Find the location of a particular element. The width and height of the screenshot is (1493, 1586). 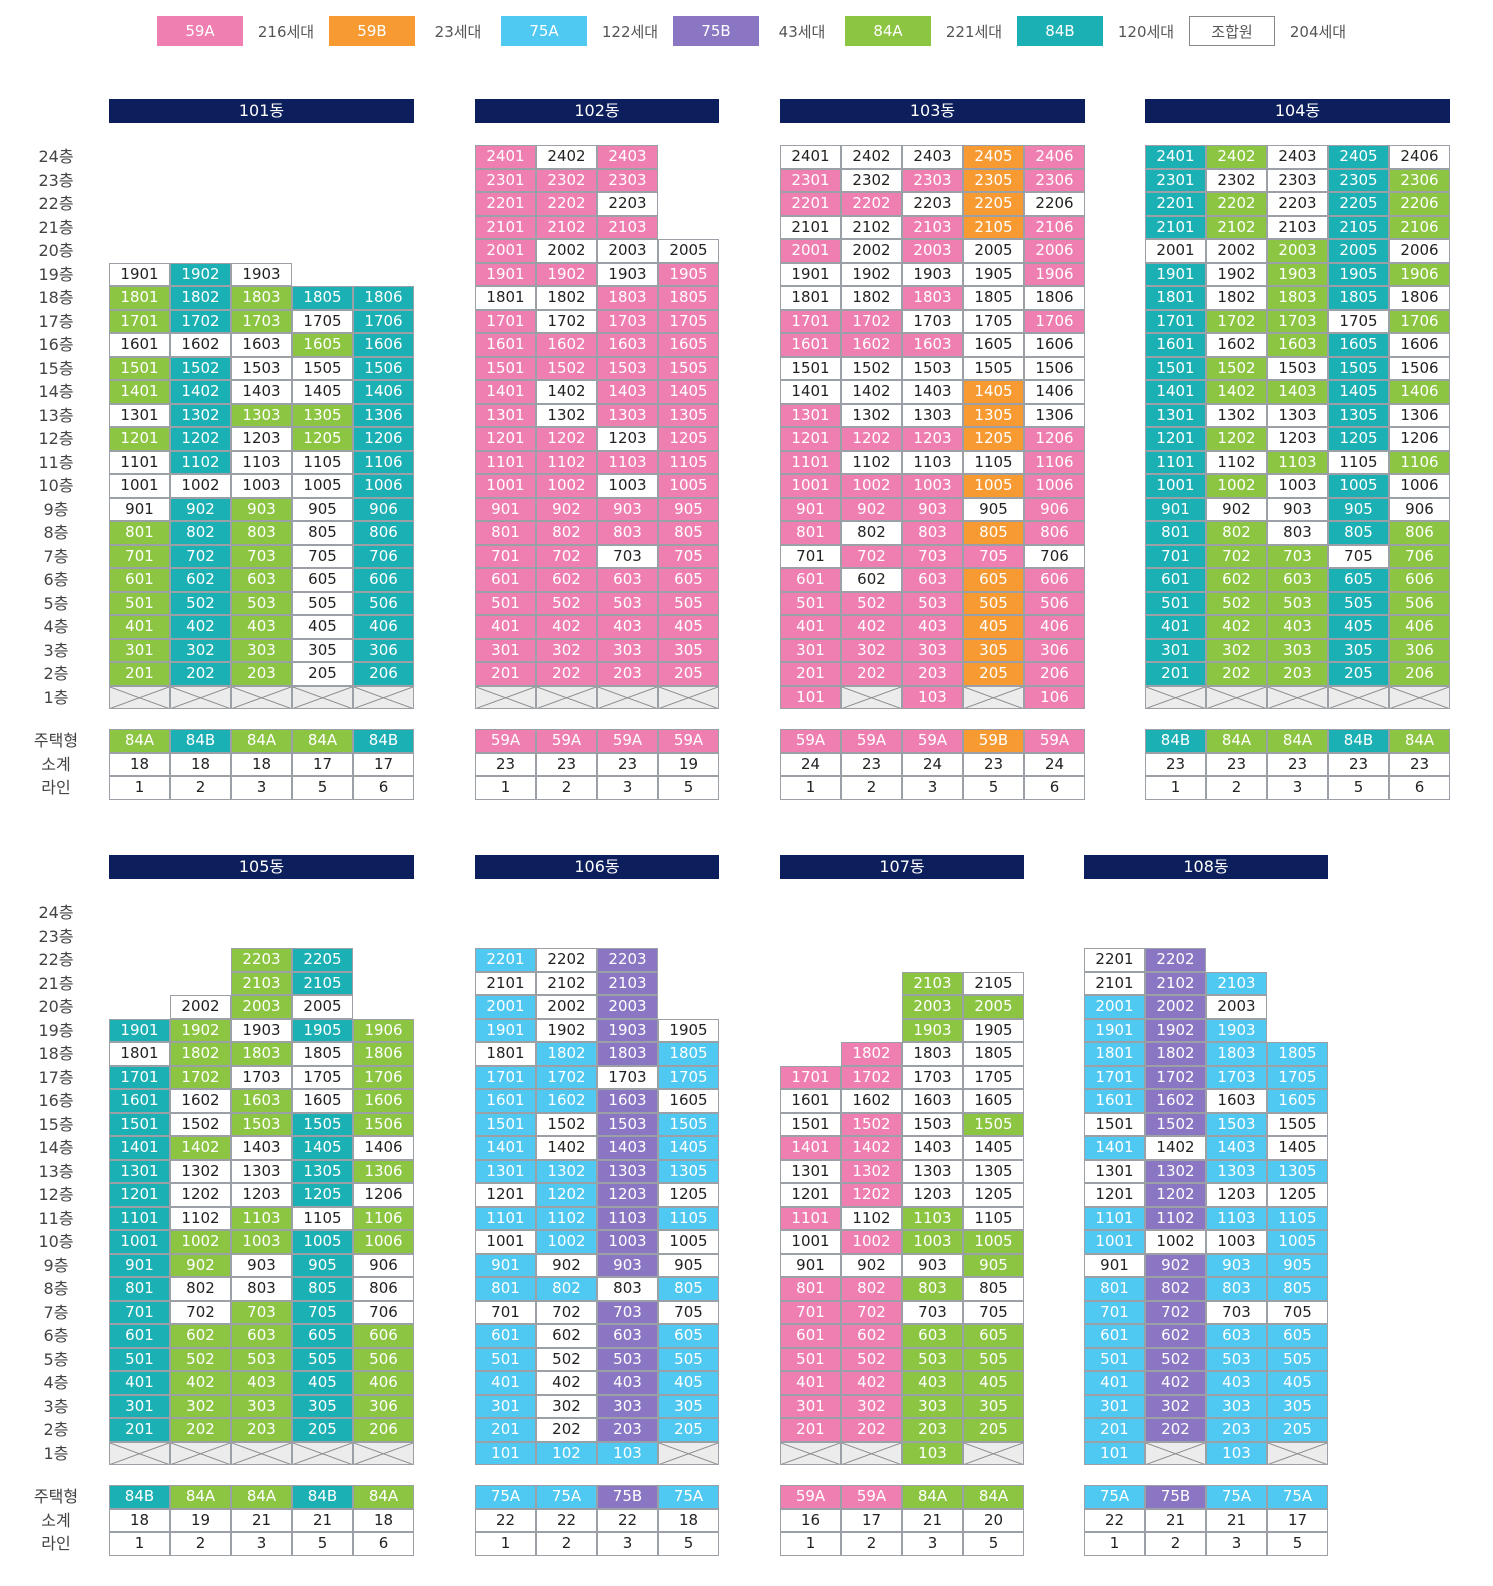

unit-subtotal: 24 is located at coordinates (932, 764).